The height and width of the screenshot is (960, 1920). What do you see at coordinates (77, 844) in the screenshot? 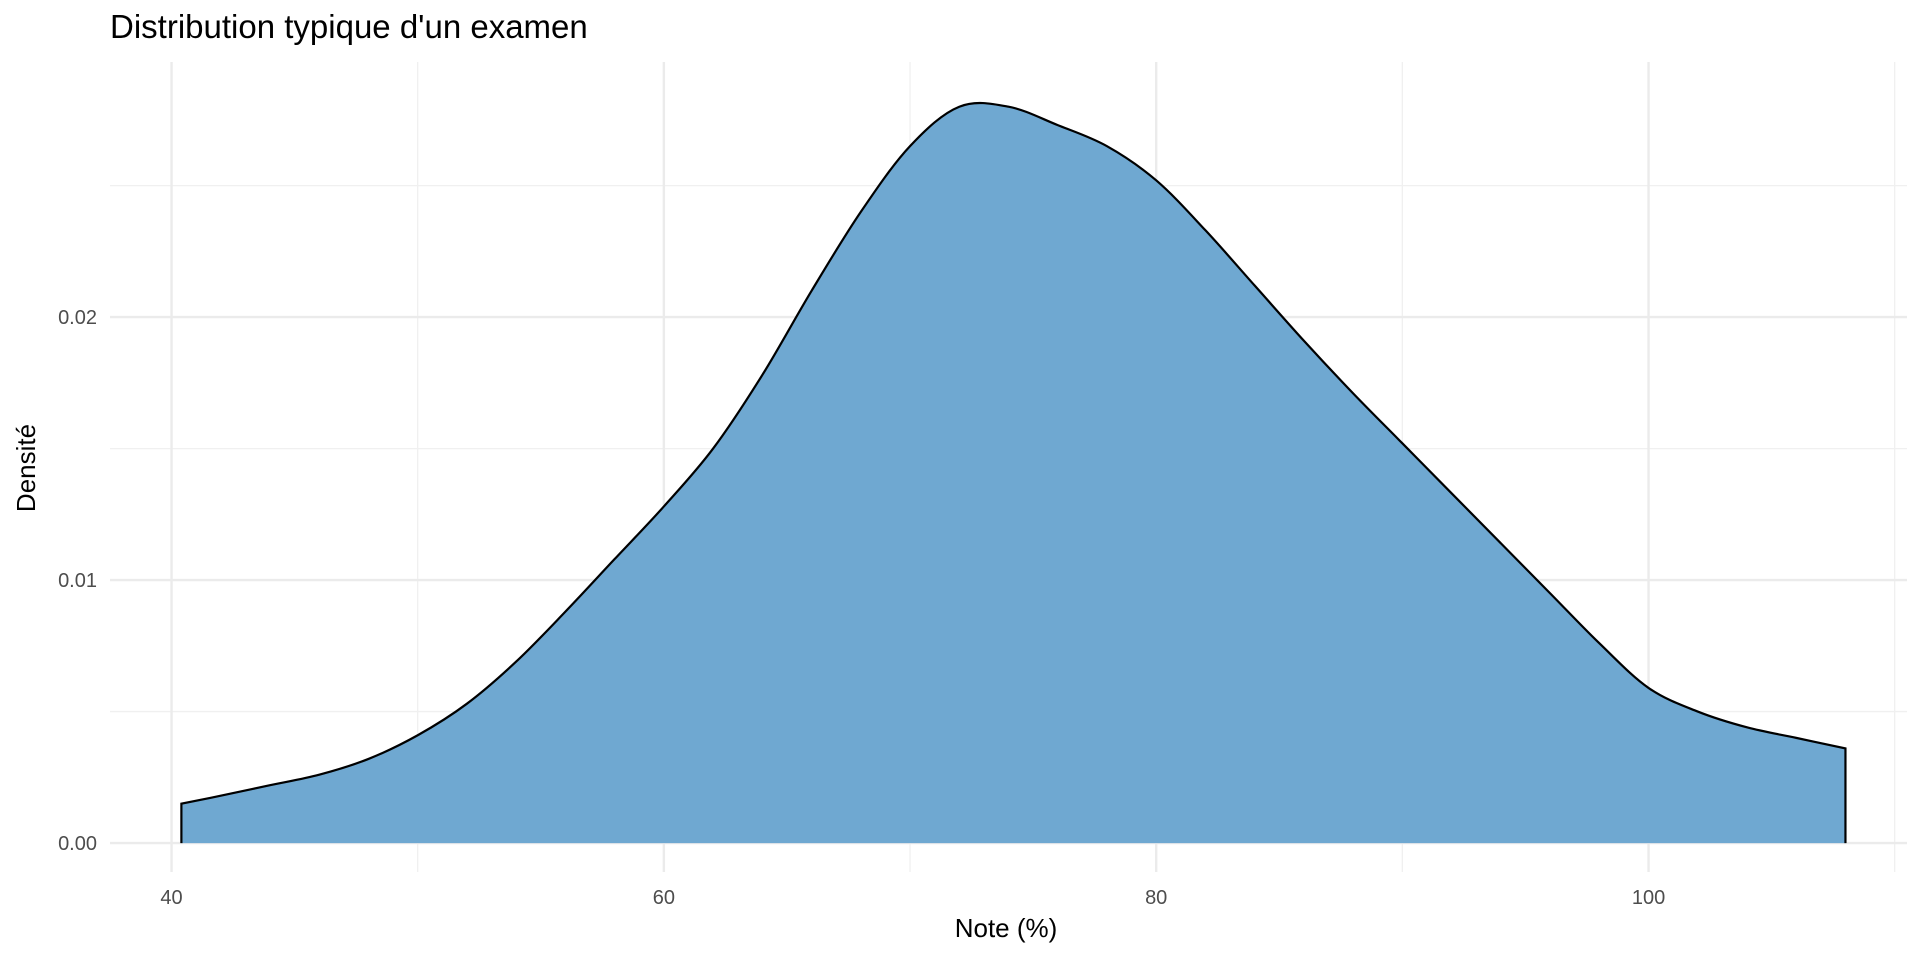
I see `y-tick-label: 0.00` at bounding box center [77, 844].